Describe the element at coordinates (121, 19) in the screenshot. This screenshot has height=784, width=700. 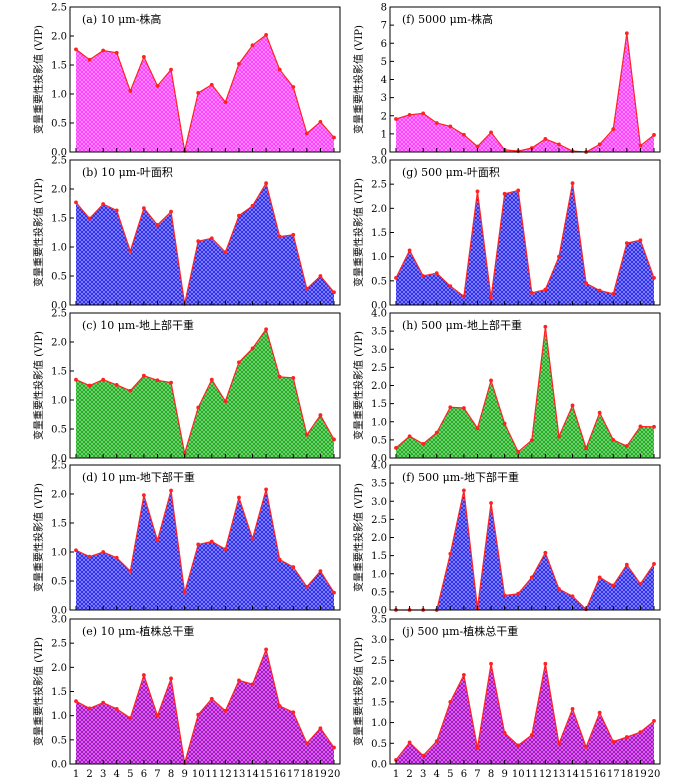
I see `panel-title: (a) 10 μm-株高` at that location.